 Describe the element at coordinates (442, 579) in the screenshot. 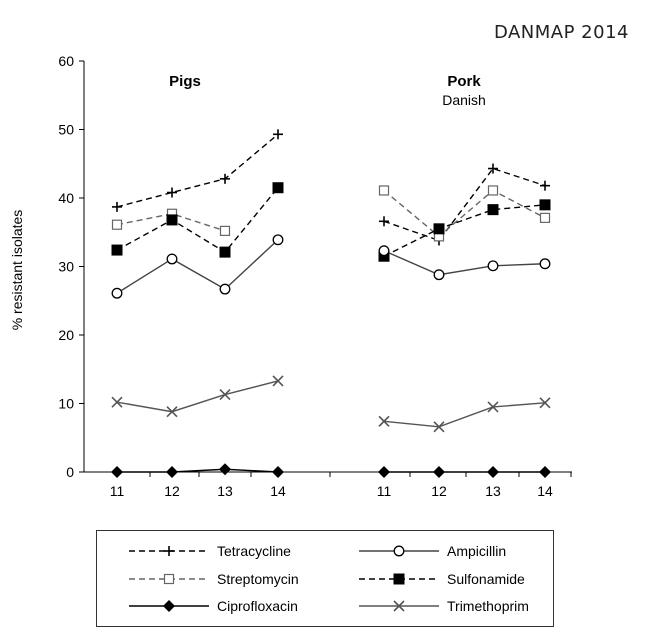

I see `legend-item-sulfonamide: Sulfonamide` at that location.